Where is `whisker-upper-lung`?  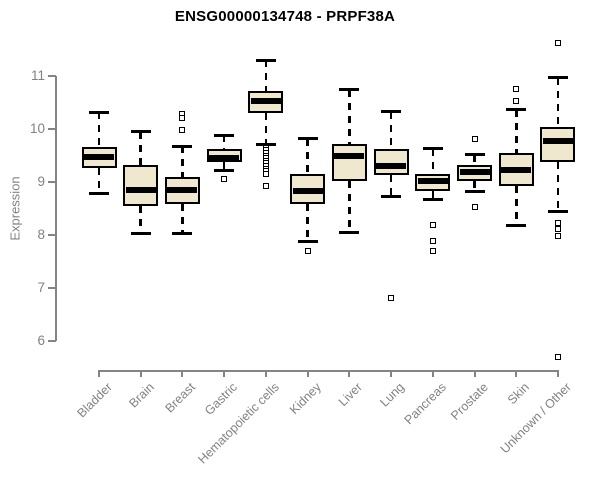
whisker-upper-lung is located at coordinates (391, 130).